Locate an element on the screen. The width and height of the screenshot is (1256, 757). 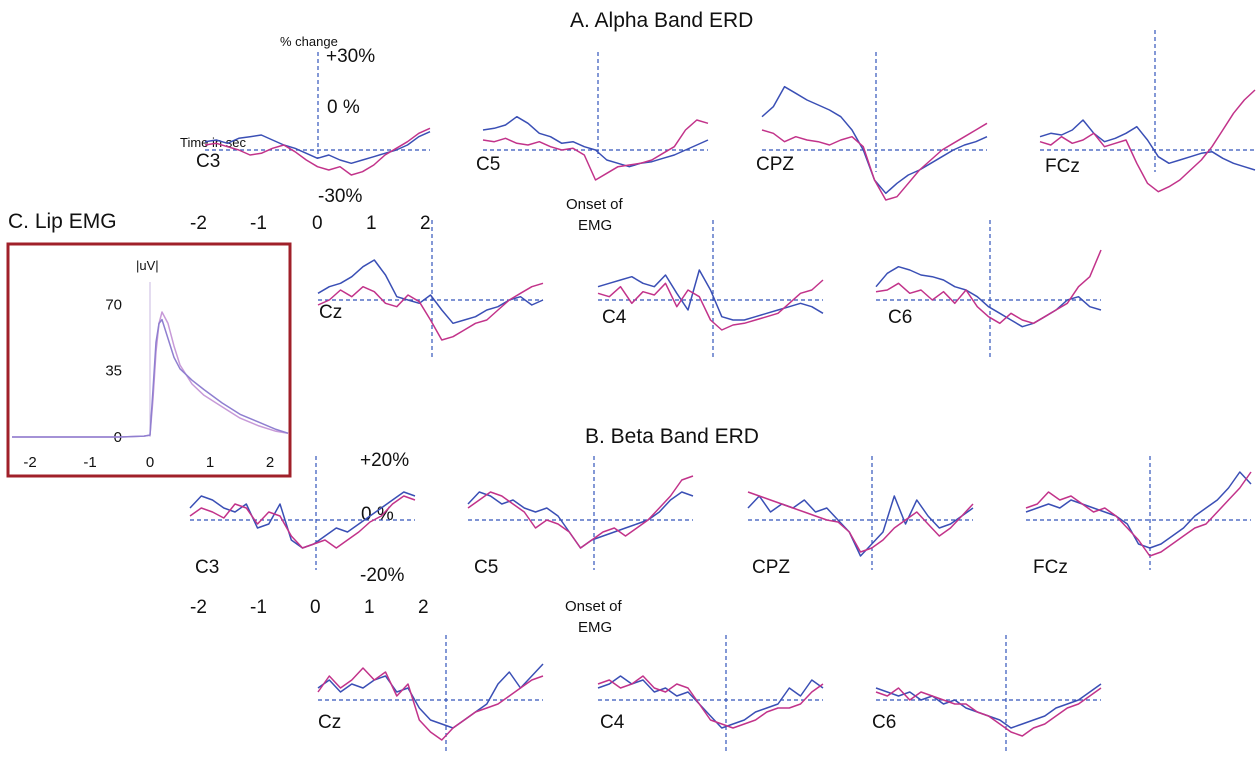
lip-emg-inset: |uV| 70 35 0 -2 -1 0 1 2 is located at coordinates (149, 360).